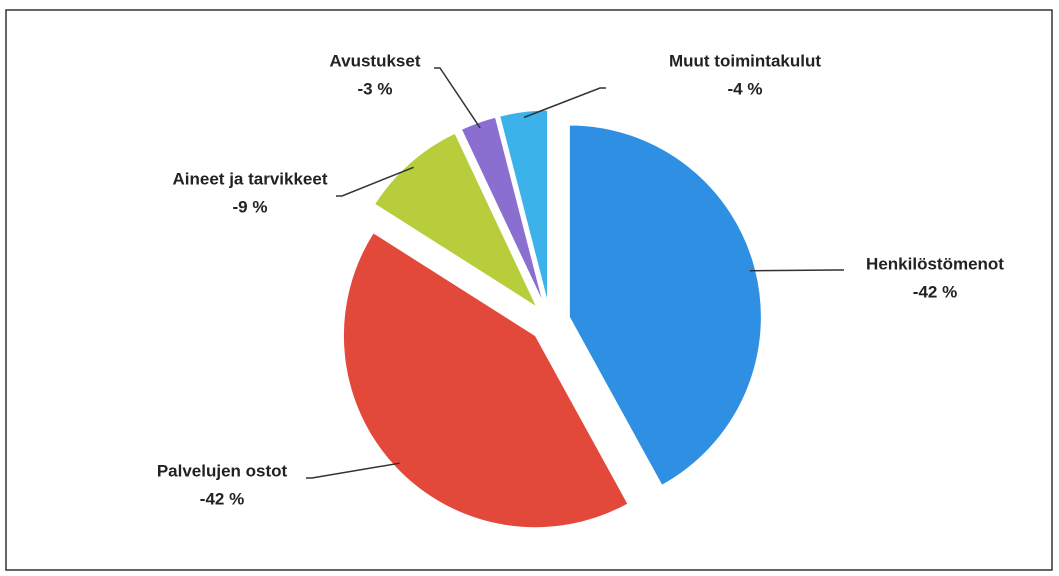  What do you see at coordinates (374, 60) in the screenshot?
I see `slice-label: Avustukset` at bounding box center [374, 60].